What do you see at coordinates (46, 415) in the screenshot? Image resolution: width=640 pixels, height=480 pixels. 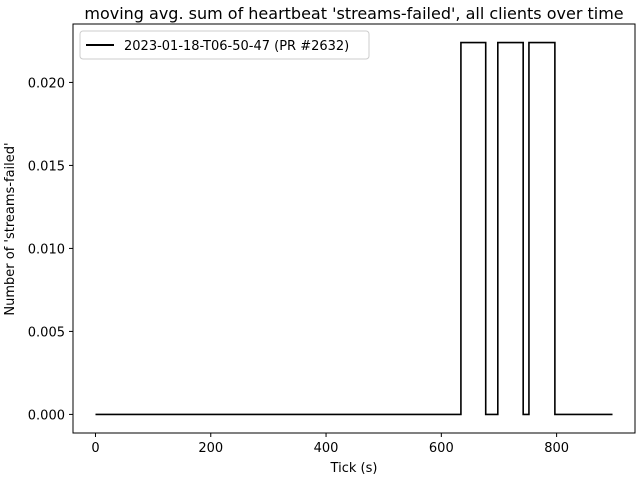 I see `y-tick-label: 0.000` at bounding box center [46, 415].